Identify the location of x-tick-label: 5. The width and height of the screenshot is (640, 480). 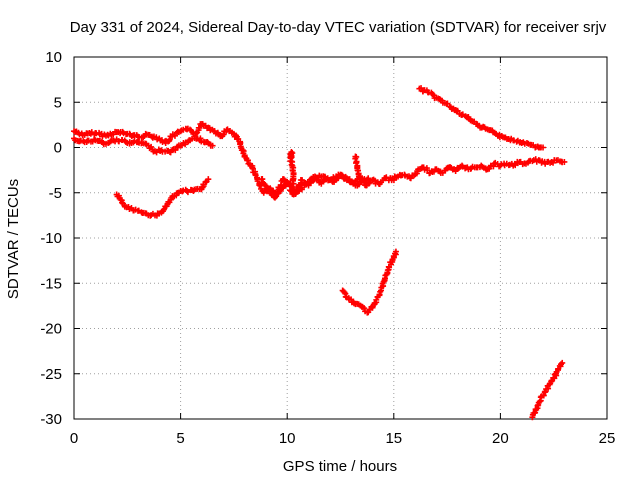
(180, 438).